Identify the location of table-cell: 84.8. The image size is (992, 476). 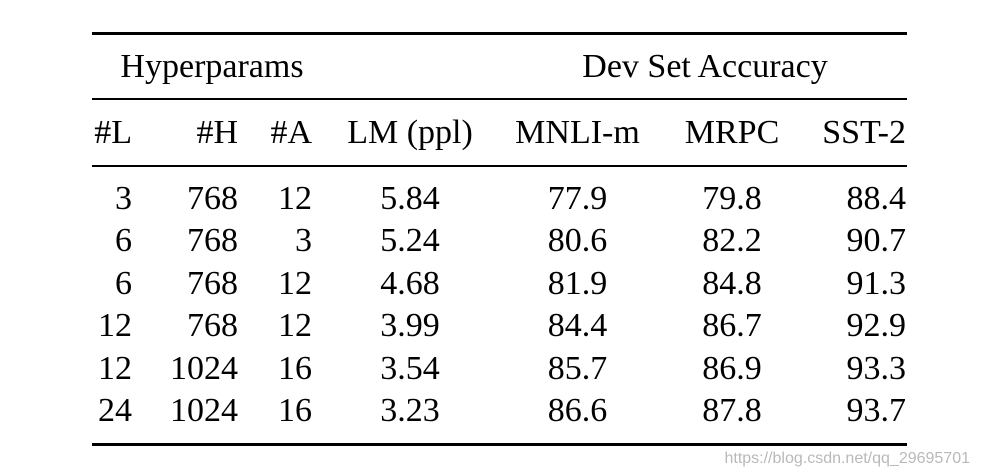
(732, 283).